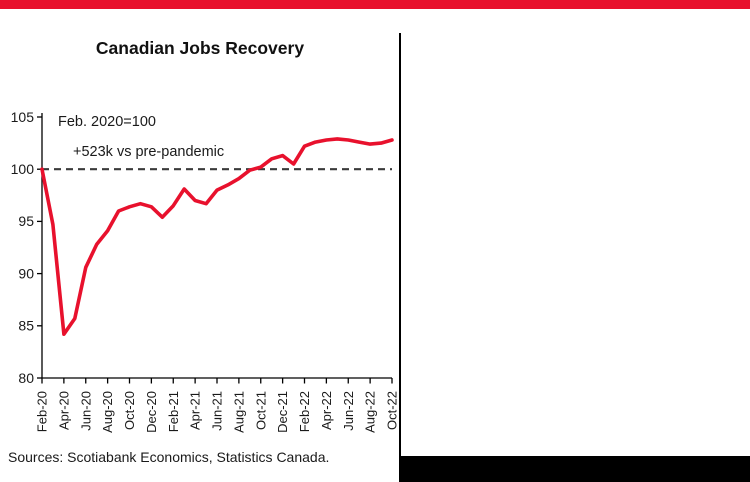 This screenshot has height=482, width=750. Describe the element at coordinates (26, 273) in the screenshot. I see `svg-text: 90` at that location.